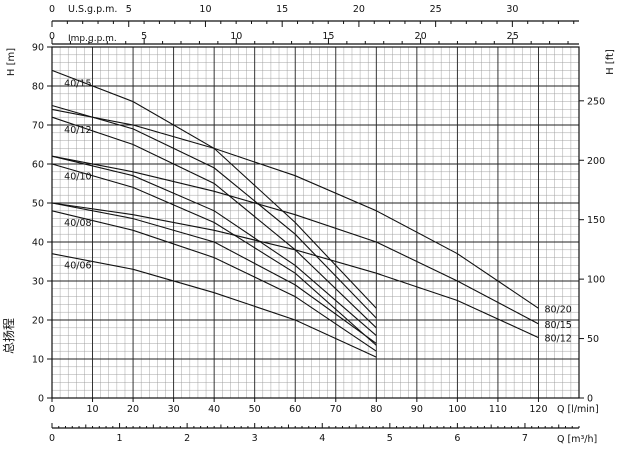  What do you see at coordinates (336, 409) in the screenshot?
I see `x-tick-label: 70` at bounding box center [336, 409].